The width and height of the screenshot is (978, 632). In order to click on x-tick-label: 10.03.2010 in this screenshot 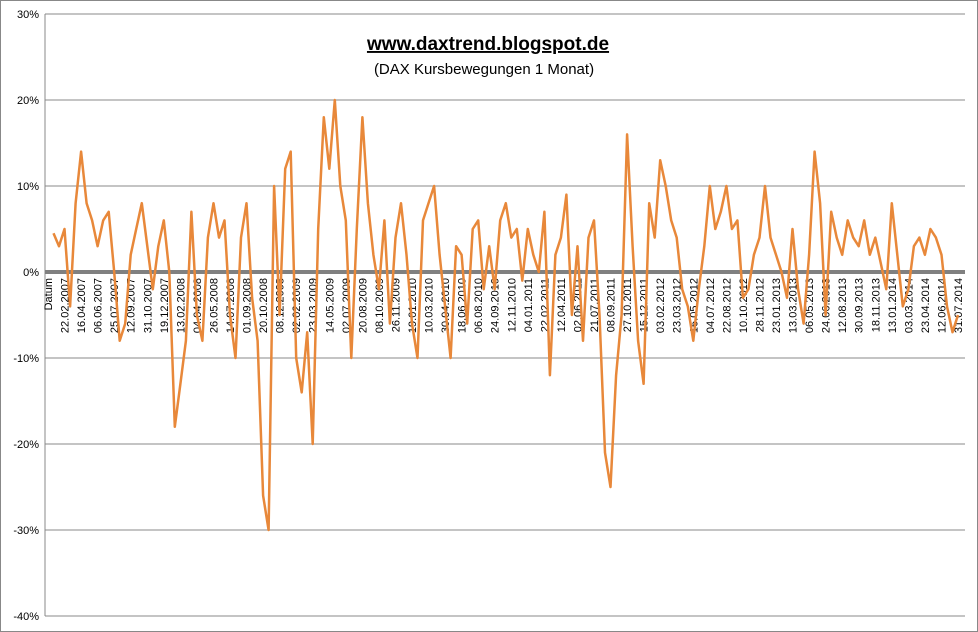, I will do `click(430, 305)`.